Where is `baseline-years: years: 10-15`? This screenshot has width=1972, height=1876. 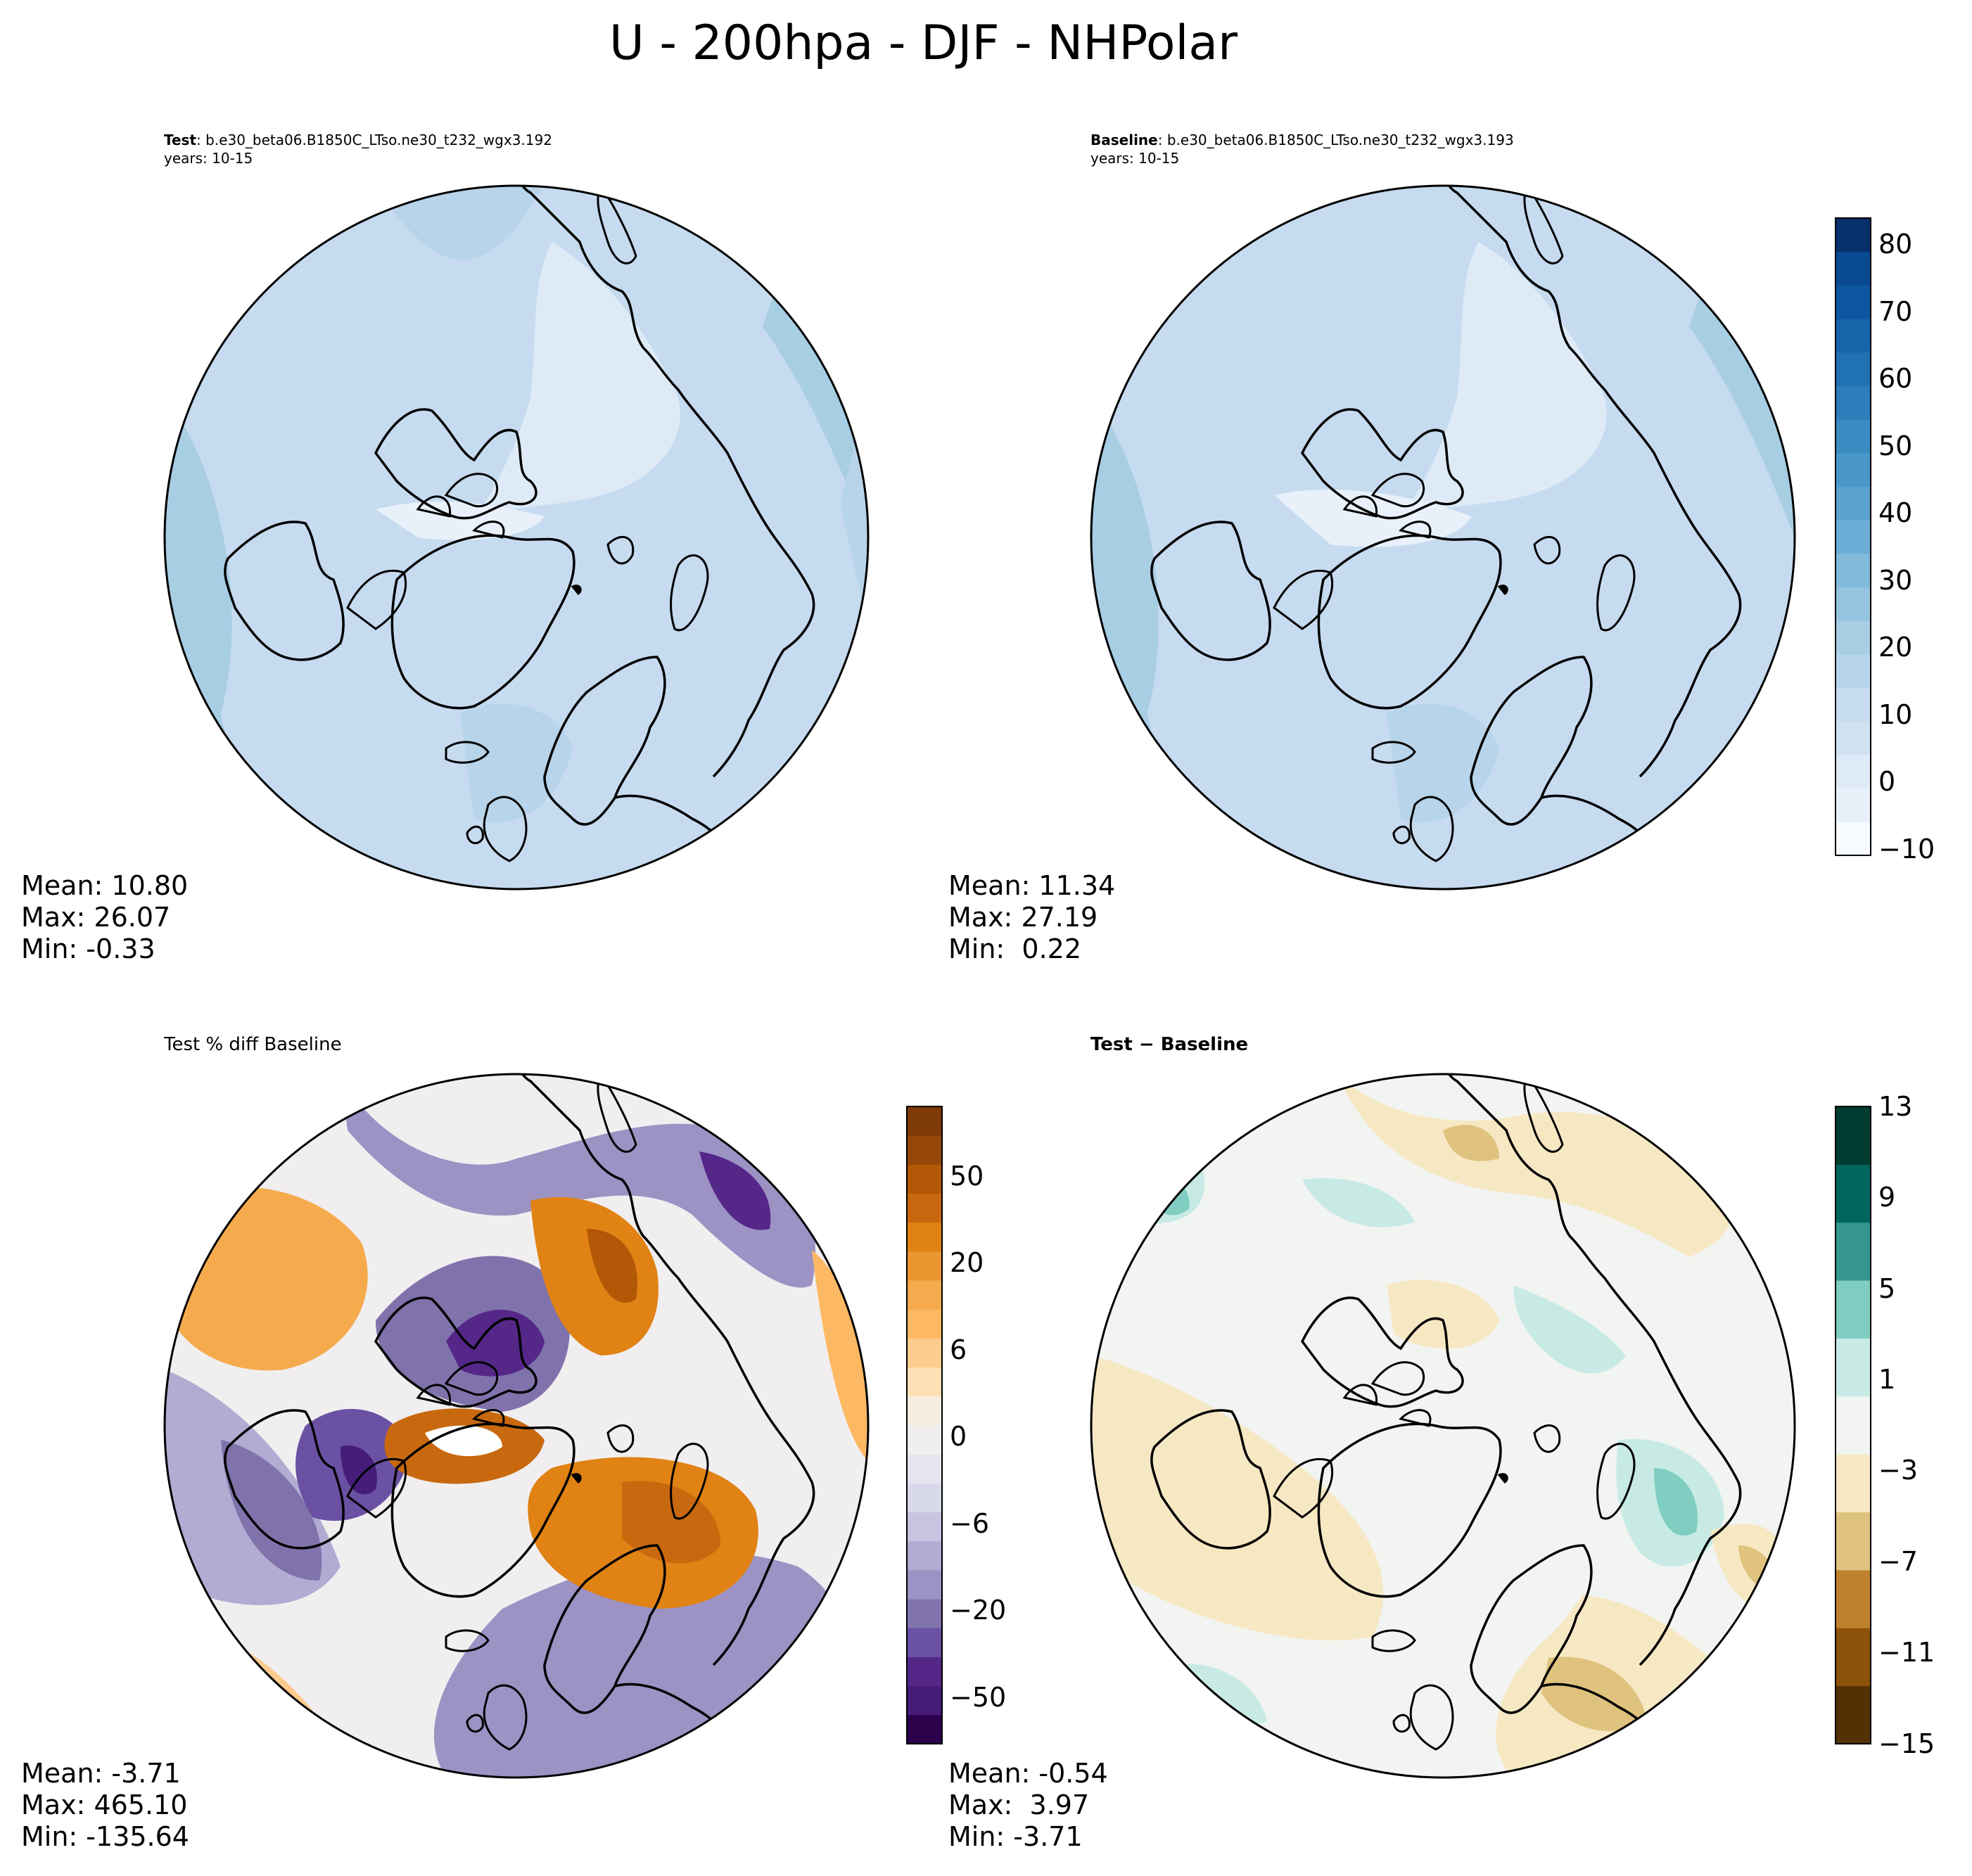 baseline-years: years: 10-15 is located at coordinates (1135, 158).